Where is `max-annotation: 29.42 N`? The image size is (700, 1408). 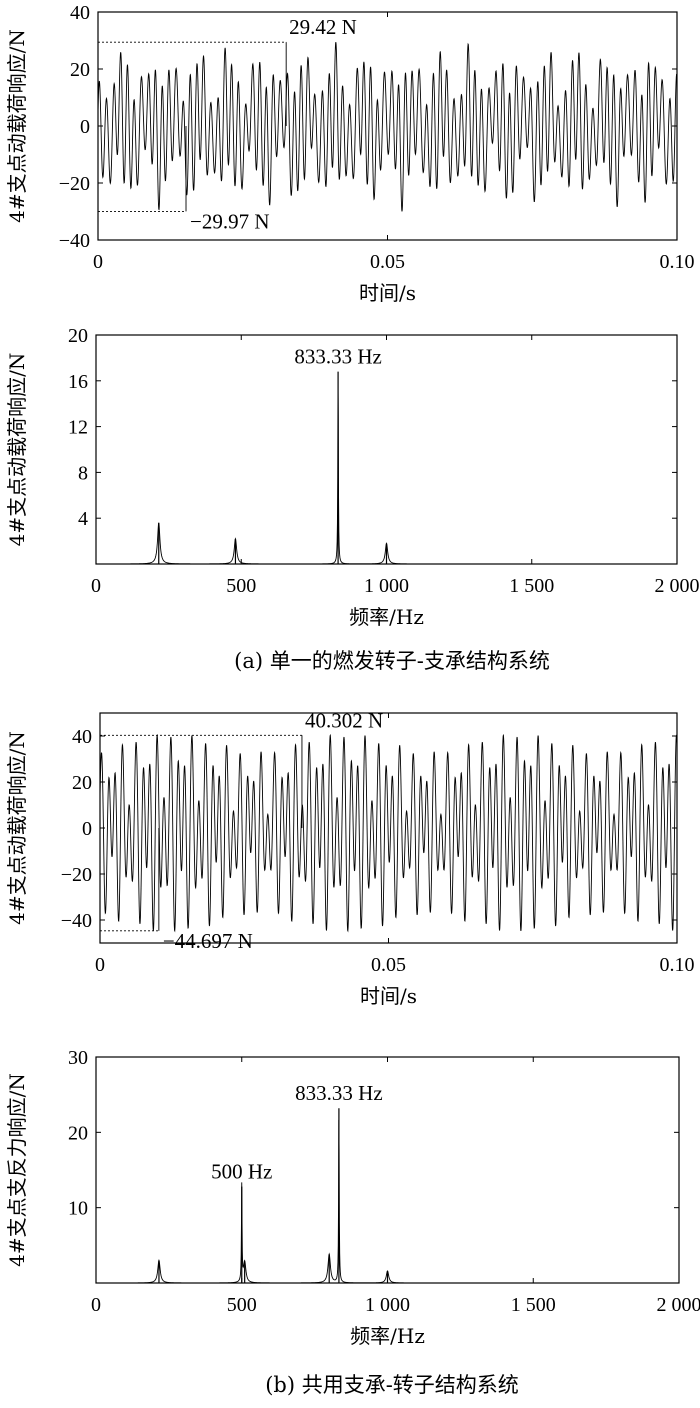
max-annotation: 29.42 N is located at coordinates (323, 27).